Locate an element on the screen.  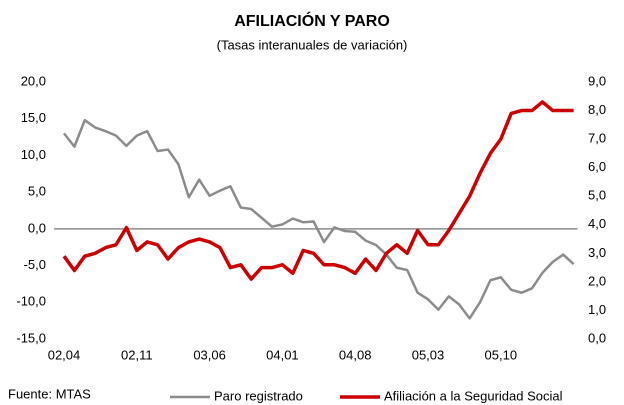
y-tick-label: 5,0 is located at coordinates (37, 191).